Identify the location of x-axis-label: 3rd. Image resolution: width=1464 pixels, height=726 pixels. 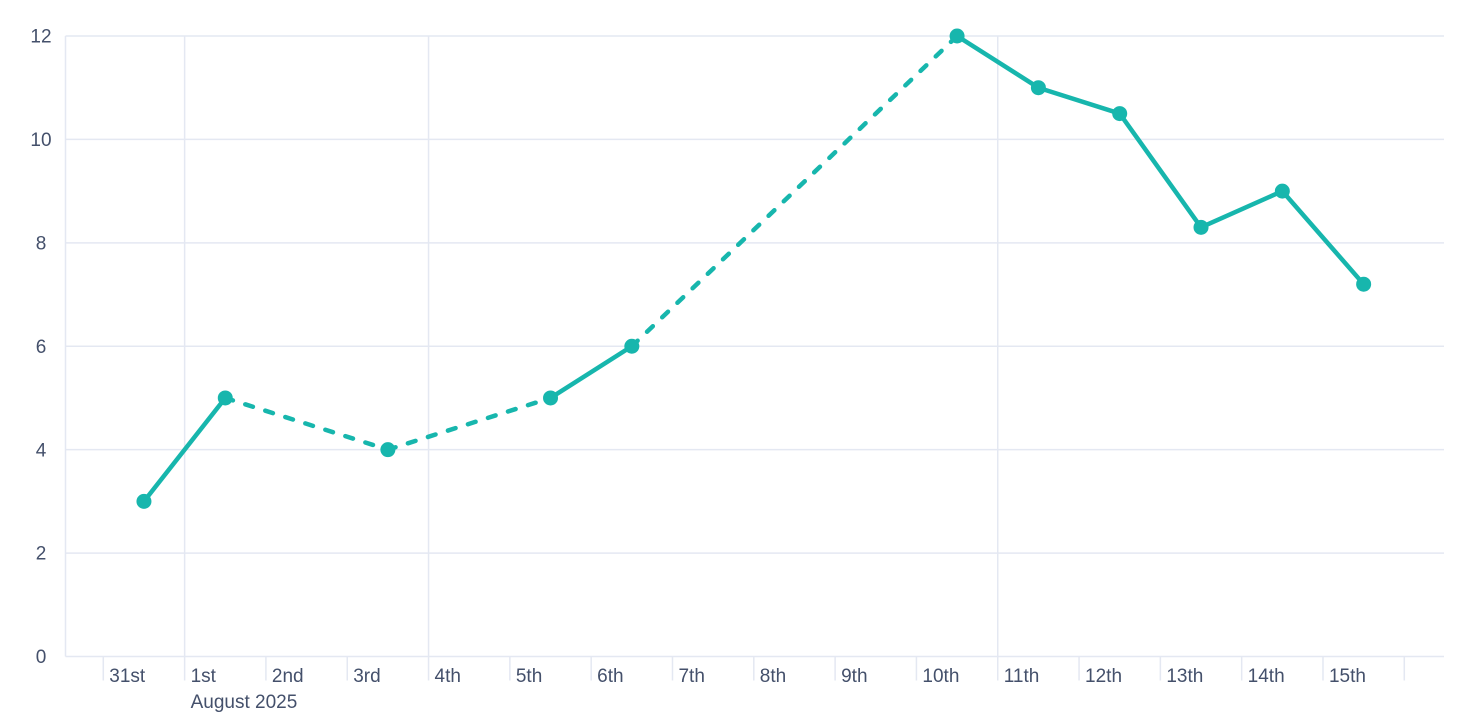
(366, 676).